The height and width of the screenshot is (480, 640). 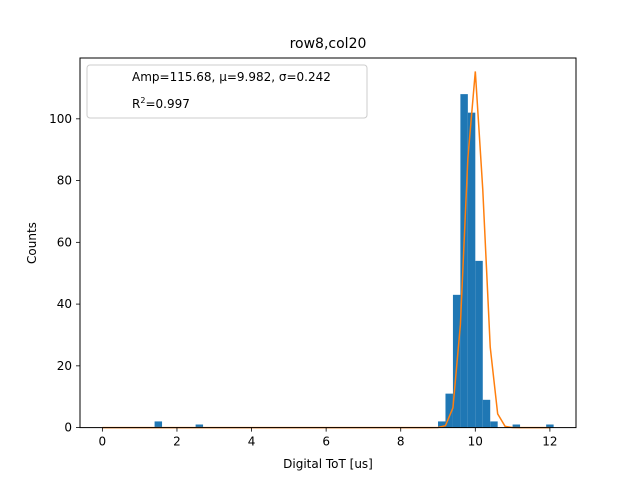 I want to click on legend-fit-params: Amp=115.68, μ=9.982, σ=0.242, so click(x=231, y=77).